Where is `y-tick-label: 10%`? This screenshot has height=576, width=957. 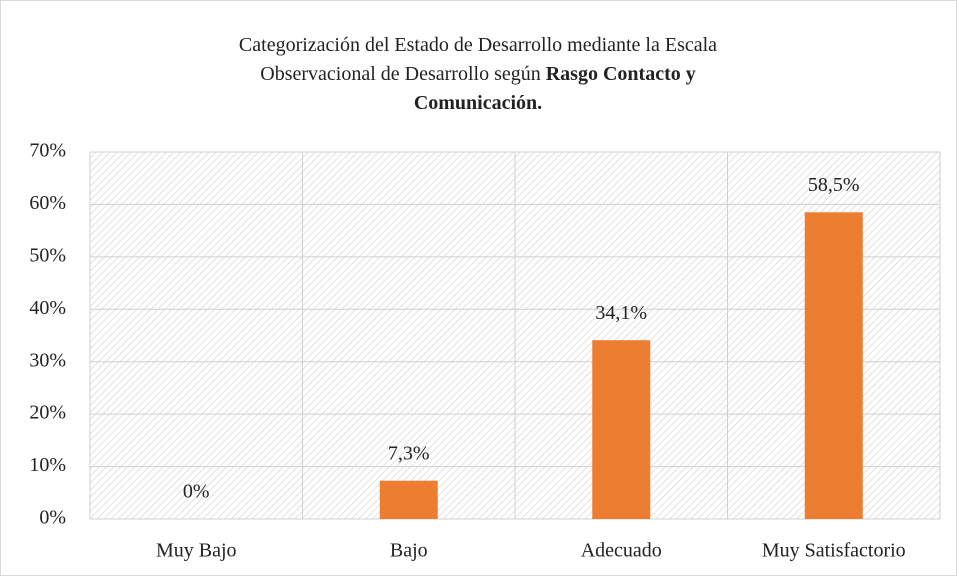 y-tick-label: 10% is located at coordinates (47, 465).